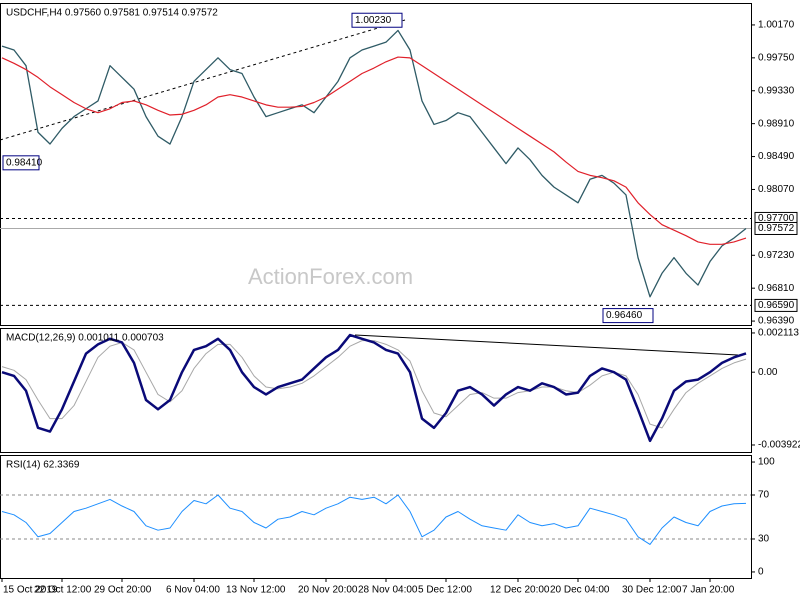 The width and height of the screenshot is (800, 600). Describe the element at coordinates (776, 189) in the screenshot. I see `y-tick-label: 0.98070` at that location.